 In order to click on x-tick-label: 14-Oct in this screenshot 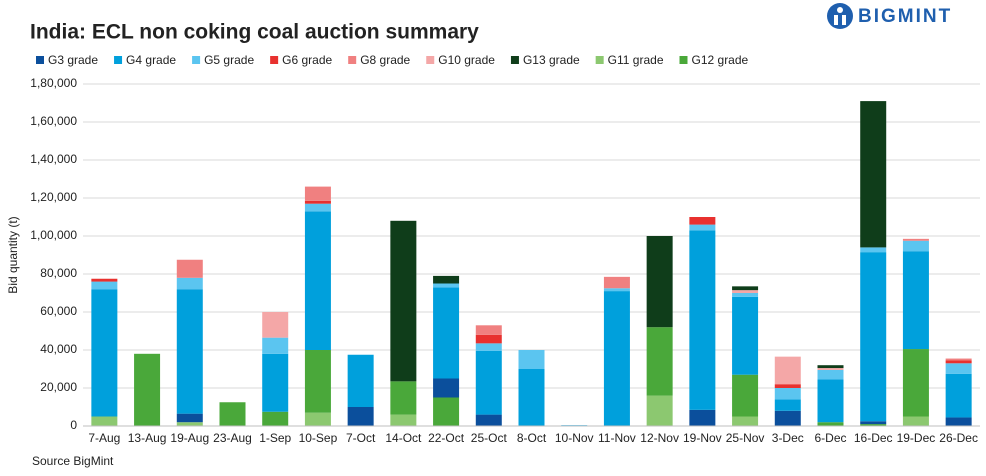, I will do `click(403, 438)`.